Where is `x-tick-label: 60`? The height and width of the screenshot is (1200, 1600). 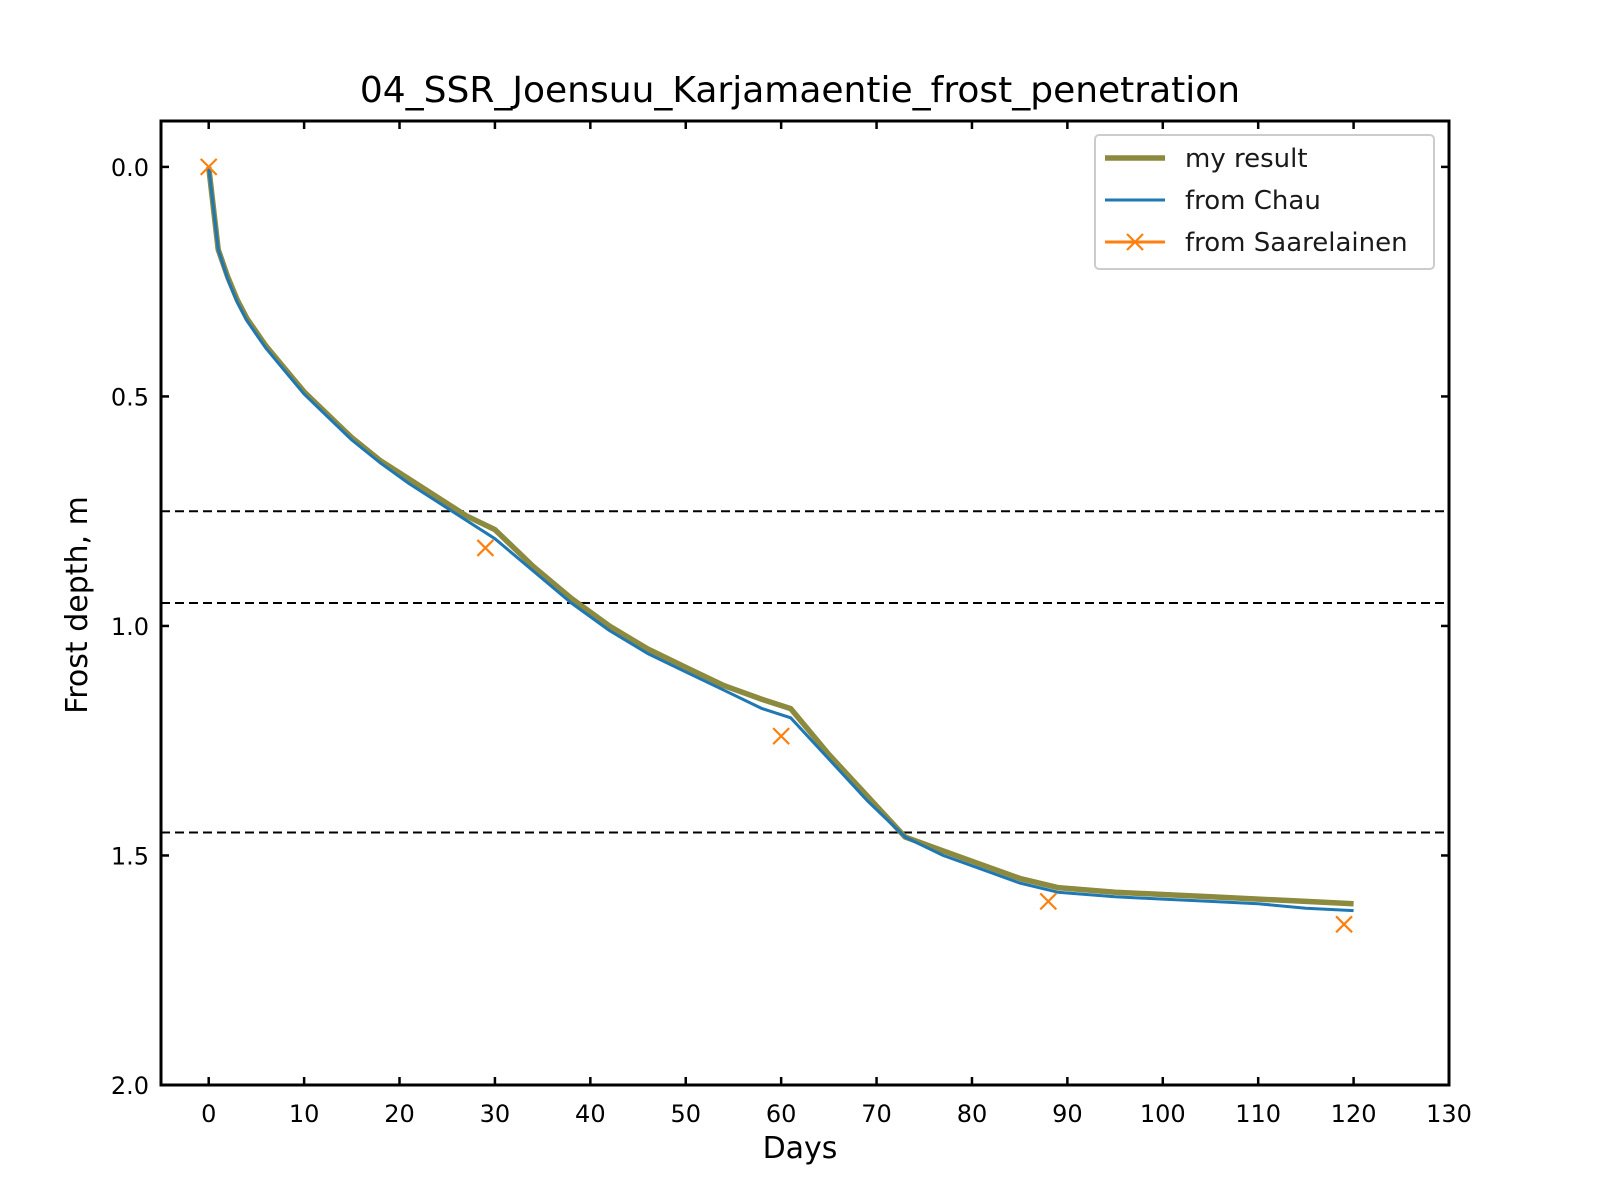
x-tick-label: 60 is located at coordinates (781, 1114).